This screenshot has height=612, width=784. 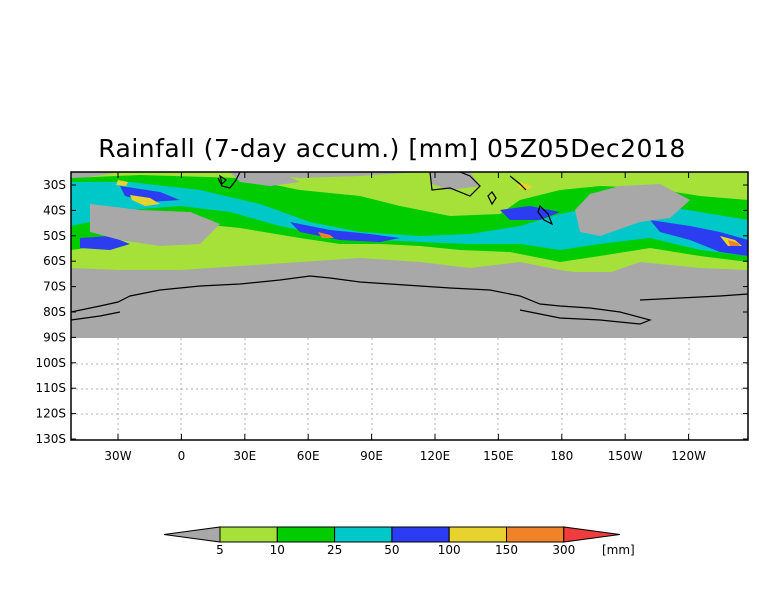 What do you see at coordinates (405, 456) in the screenshot?
I see `longitude-labels: 30W 0 30E 60E 90E 120E 150E 180 150W 120W` at bounding box center [405, 456].